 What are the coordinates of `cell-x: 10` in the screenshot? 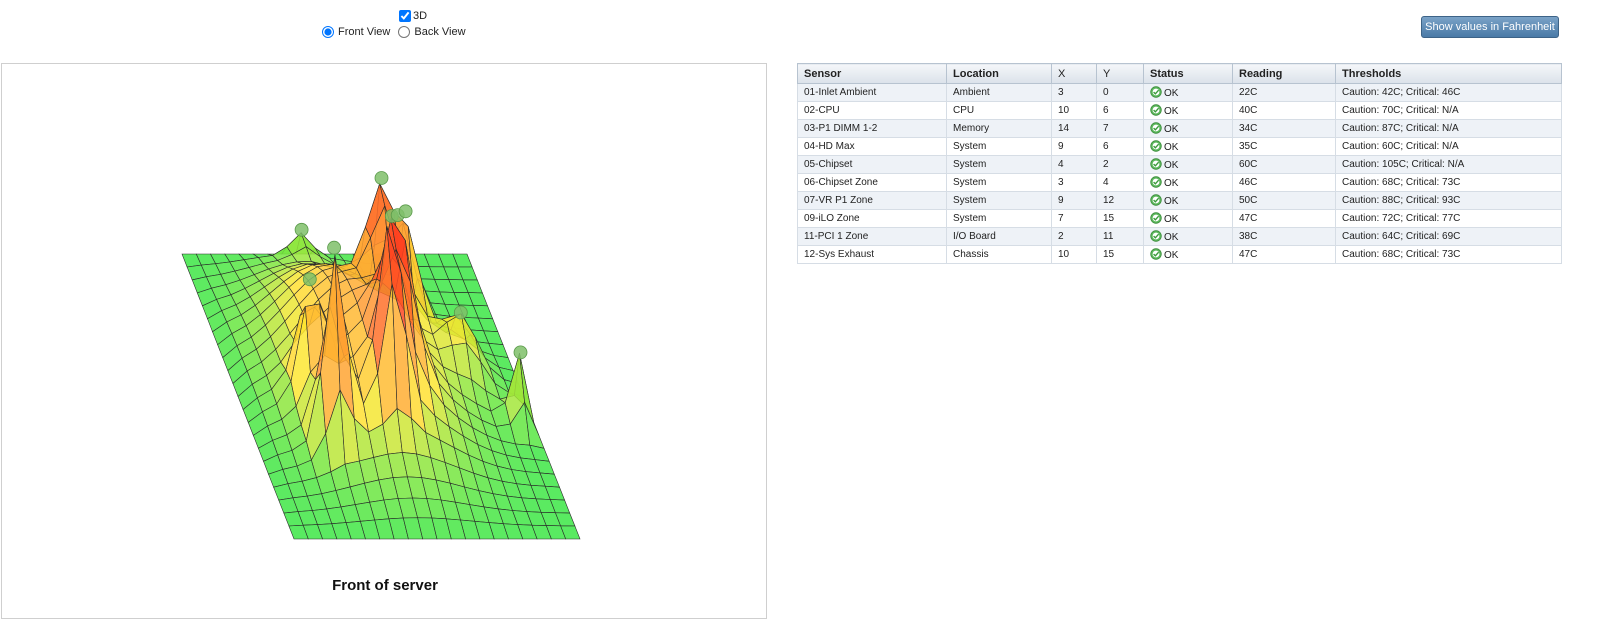 It's located at (1074, 110).